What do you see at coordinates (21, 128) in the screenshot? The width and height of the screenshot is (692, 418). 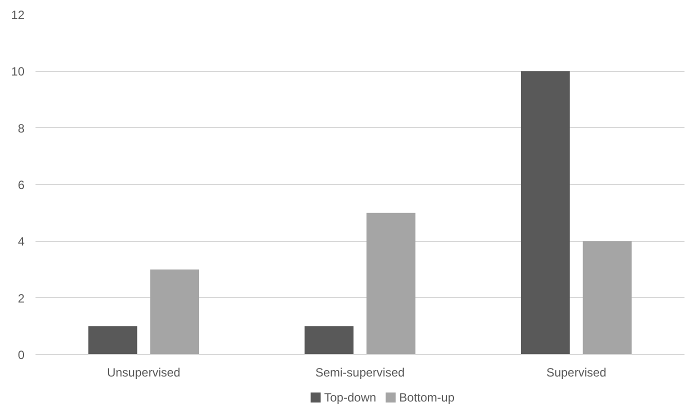 I see `y-tick-label: 8` at bounding box center [21, 128].